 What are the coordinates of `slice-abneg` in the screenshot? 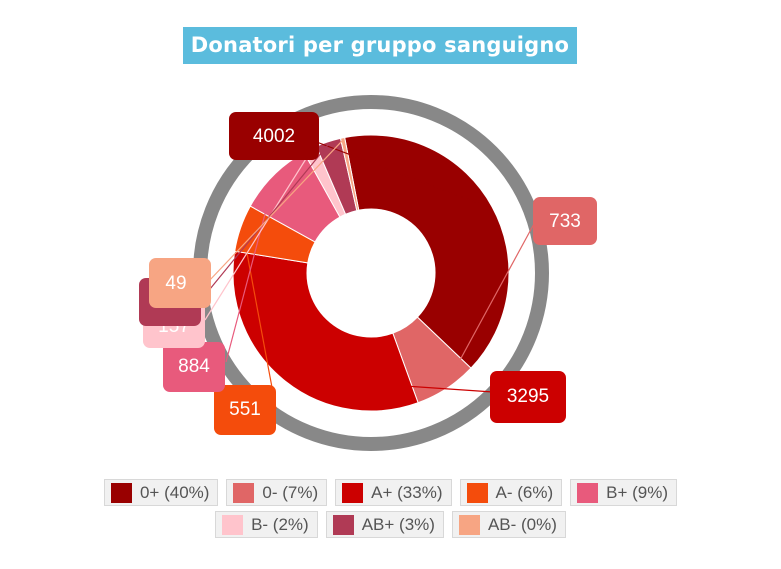 It's located at (349, 174).